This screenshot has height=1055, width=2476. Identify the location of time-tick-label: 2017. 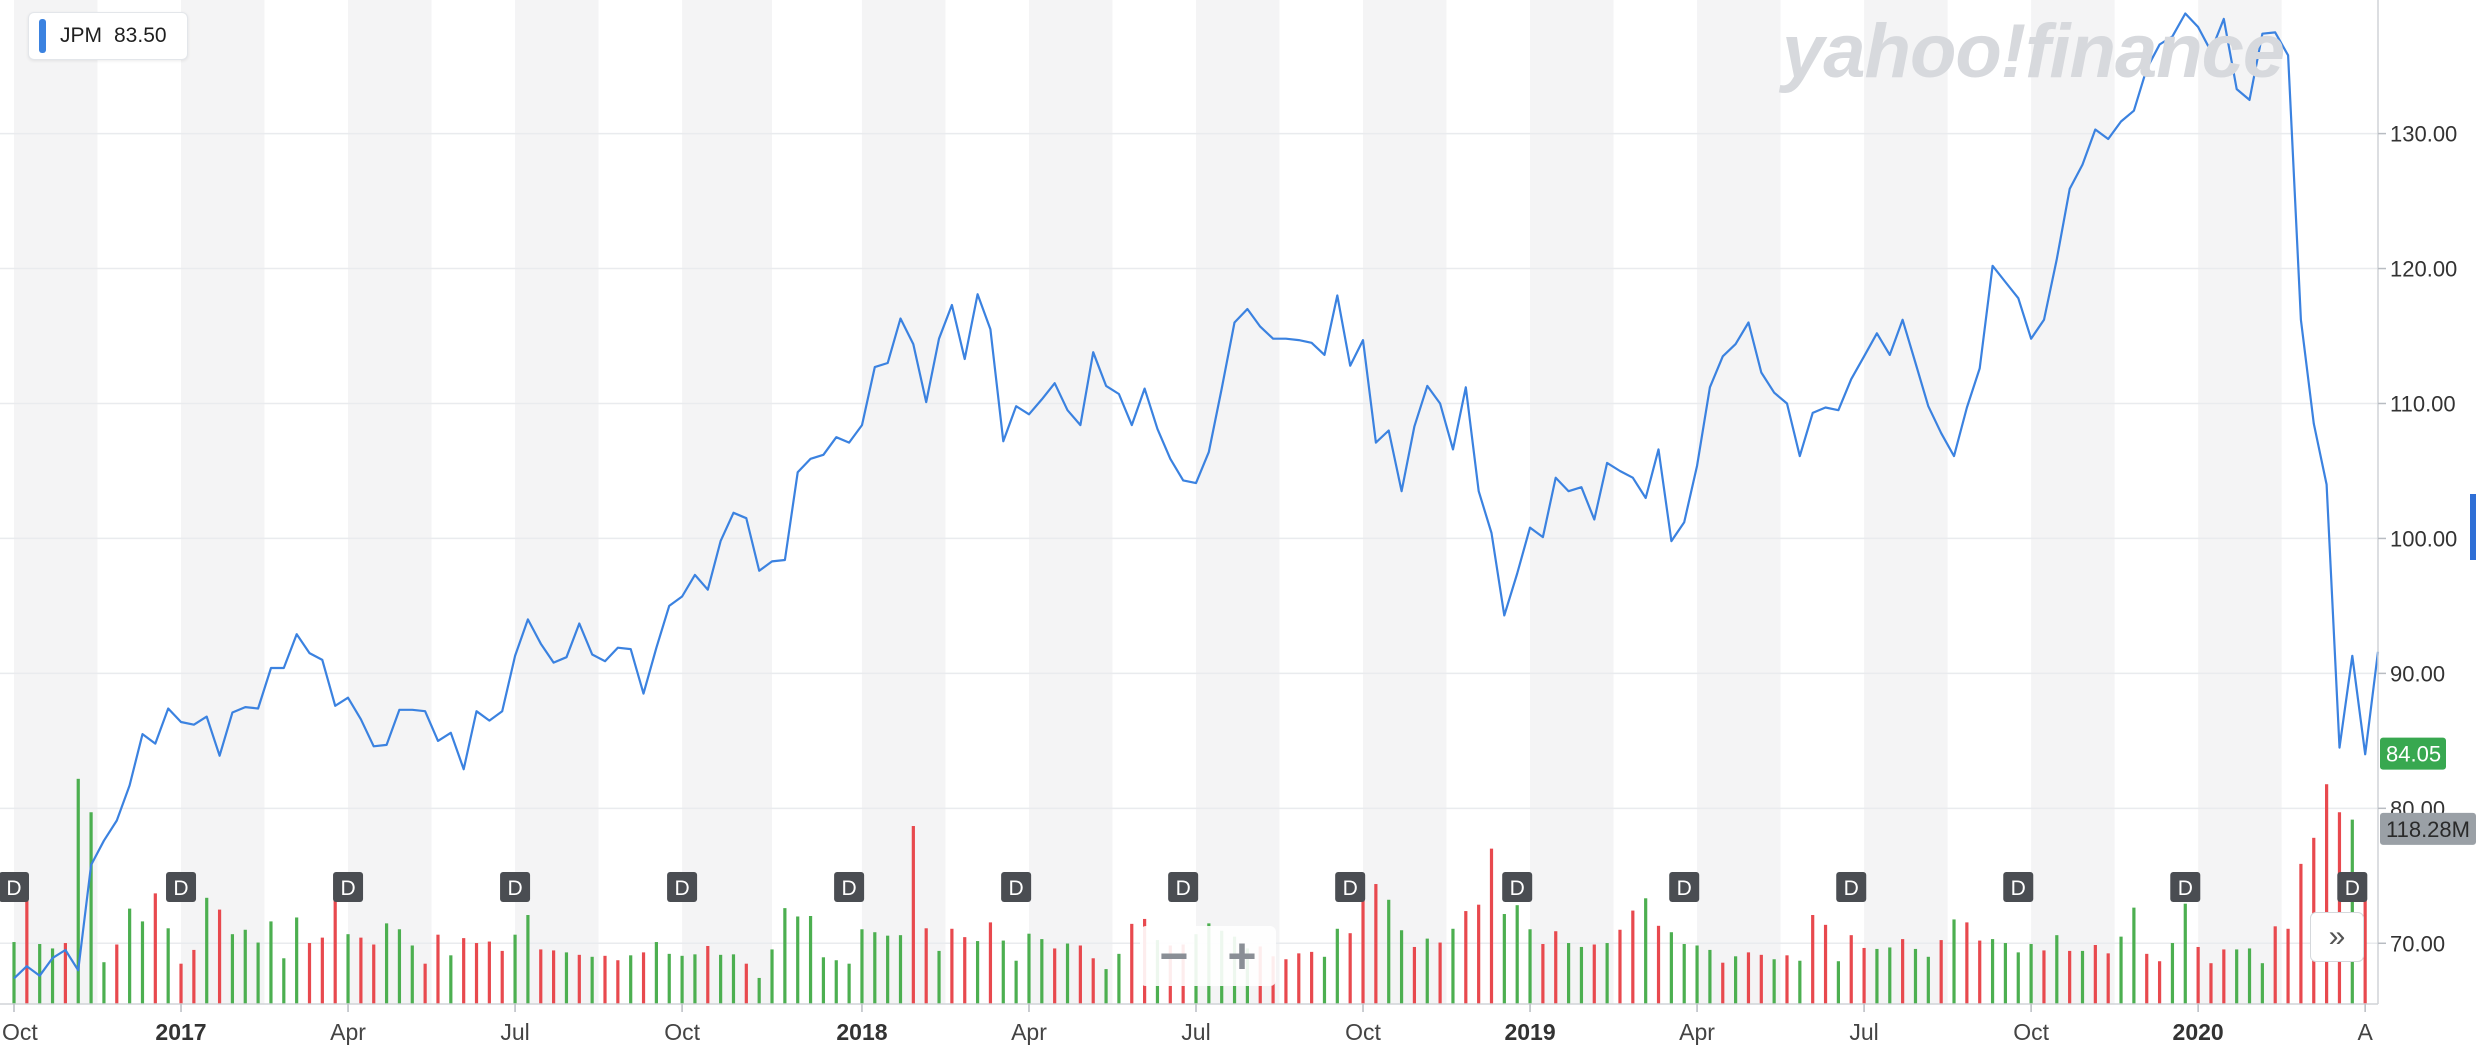
(180, 1032).